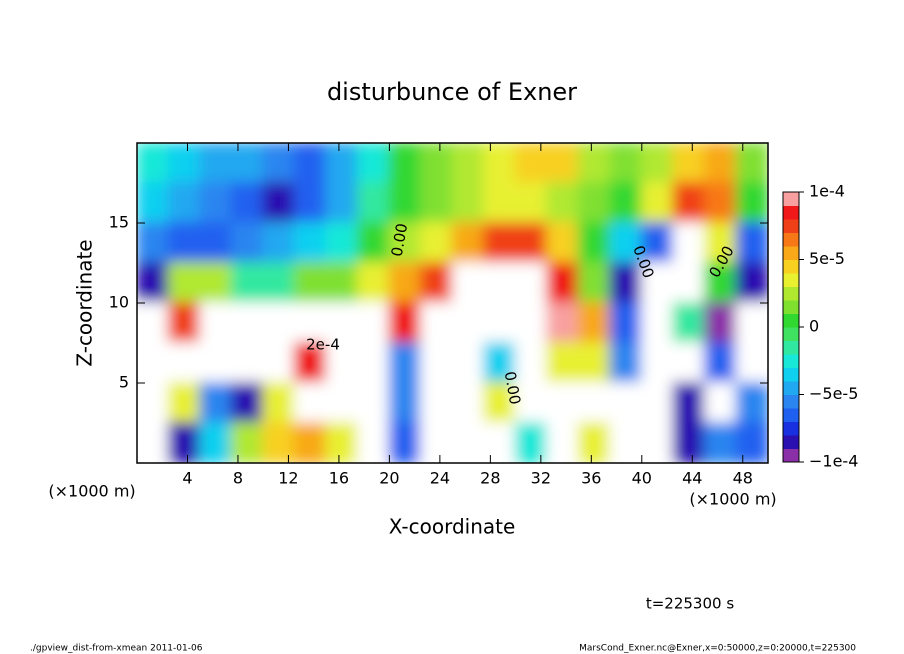  I want to click on time-label: t=225300 s, so click(690, 604).